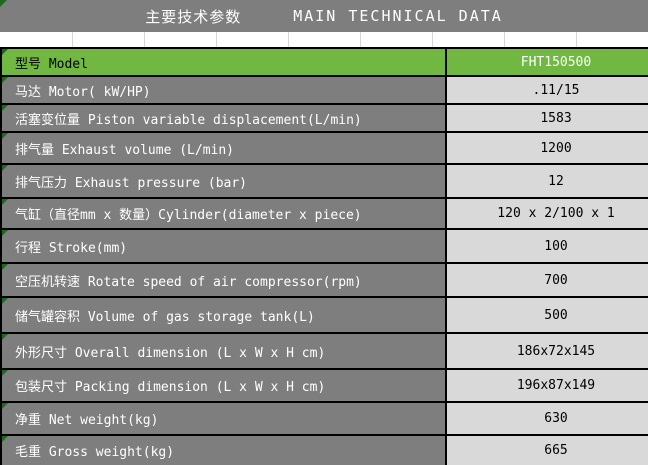 The height and width of the screenshot is (465, 648). I want to click on row-label: 排气压力 Exhaust pressure (bar), so click(223, 181).